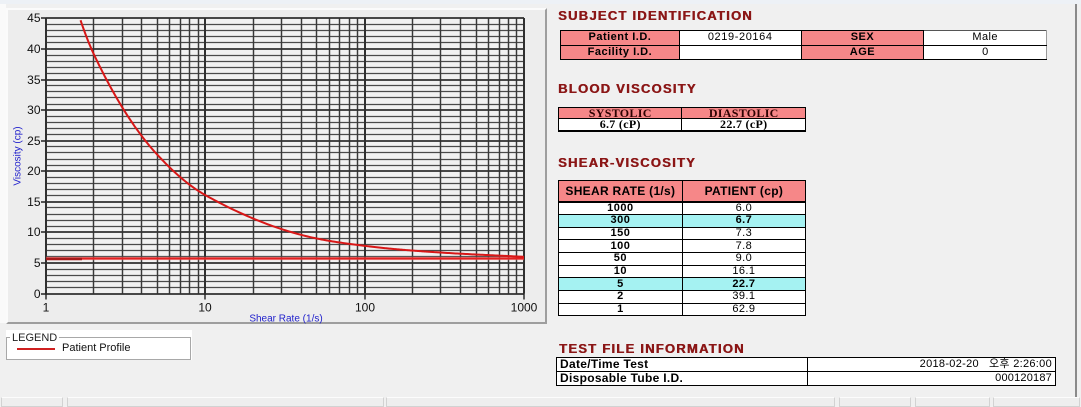 The image size is (1081, 407). Describe the element at coordinates (285, 319) in the screenshot. I see `svg-text: Shear Rate (1/s)` at that location.